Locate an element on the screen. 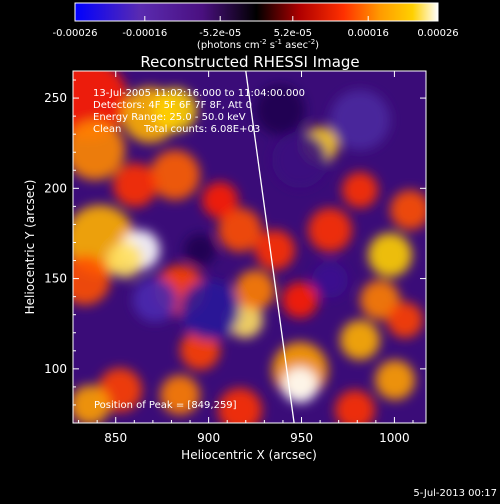 This screenshot has height=504, width=500. info-detectors: Detectors: 4F 5F 6F 7F 8F, Att 0 is located at coordinates (172, 105).